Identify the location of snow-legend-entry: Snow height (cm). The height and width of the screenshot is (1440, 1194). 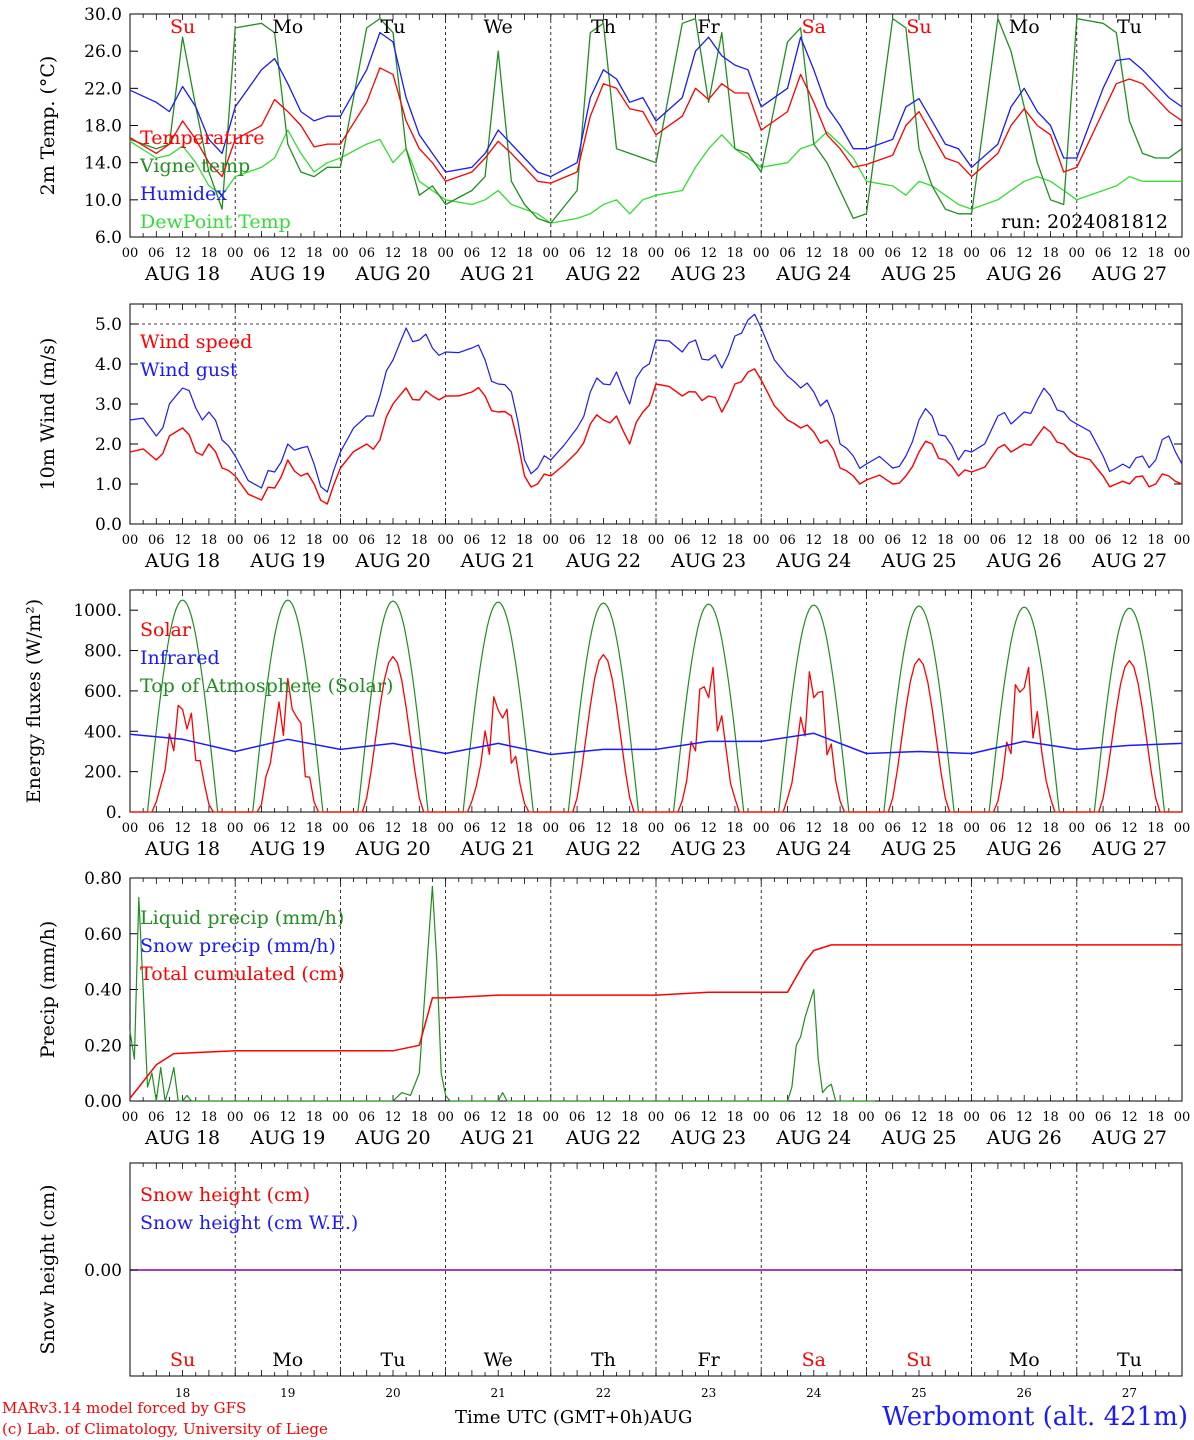
(225, 1195).